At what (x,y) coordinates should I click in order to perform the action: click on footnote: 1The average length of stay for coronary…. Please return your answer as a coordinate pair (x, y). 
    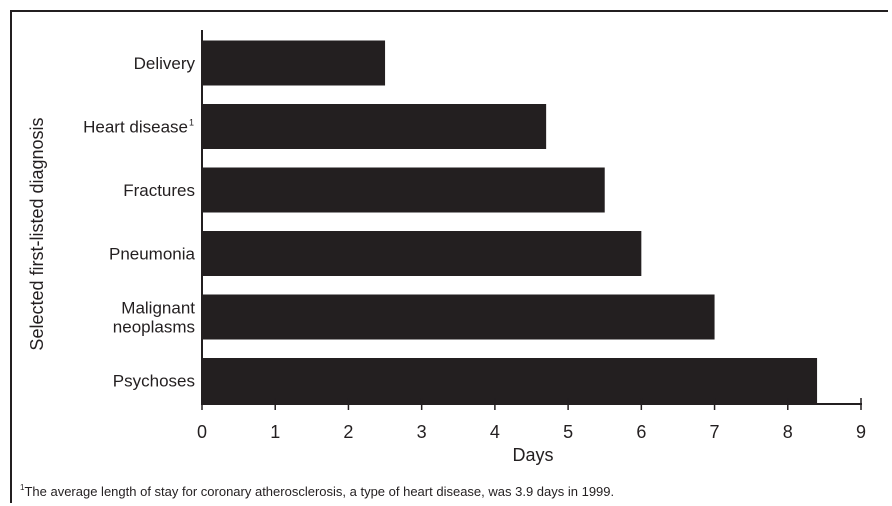
    Looking at the image, I should click on (317, 491).